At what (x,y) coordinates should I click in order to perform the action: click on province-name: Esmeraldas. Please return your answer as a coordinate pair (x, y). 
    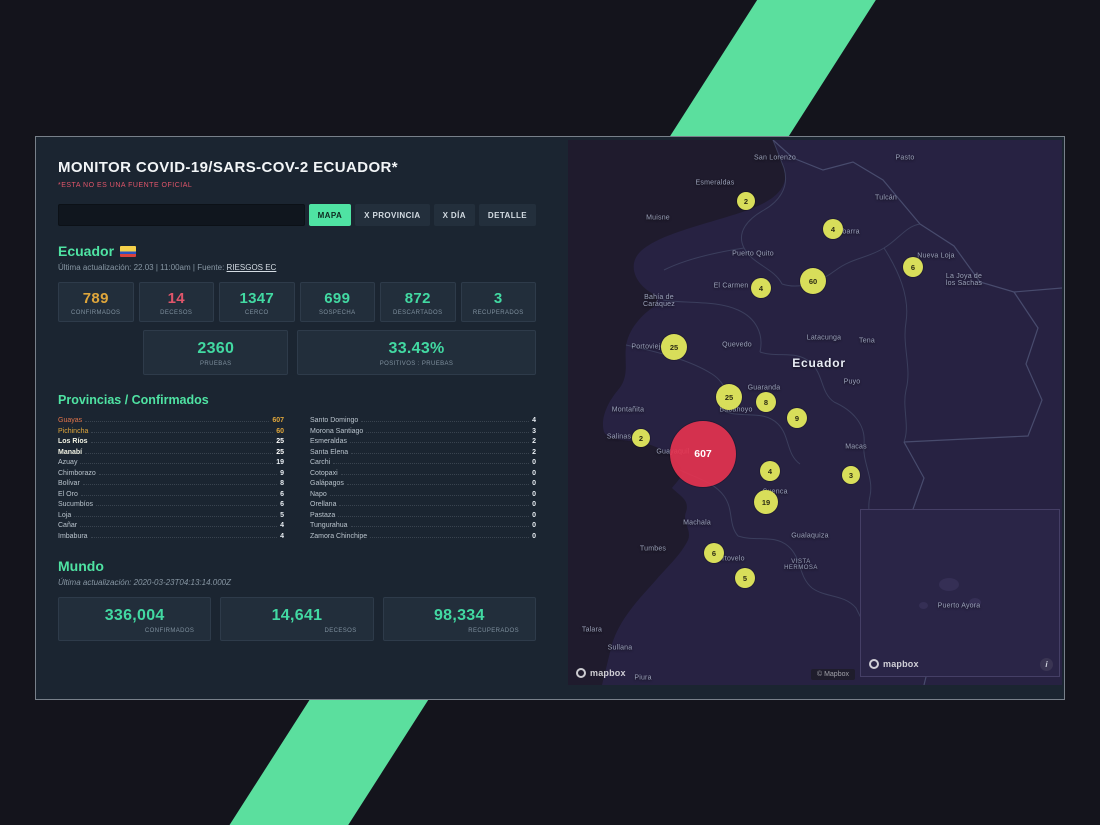
    Looking at the image, I should click on (328, 441).